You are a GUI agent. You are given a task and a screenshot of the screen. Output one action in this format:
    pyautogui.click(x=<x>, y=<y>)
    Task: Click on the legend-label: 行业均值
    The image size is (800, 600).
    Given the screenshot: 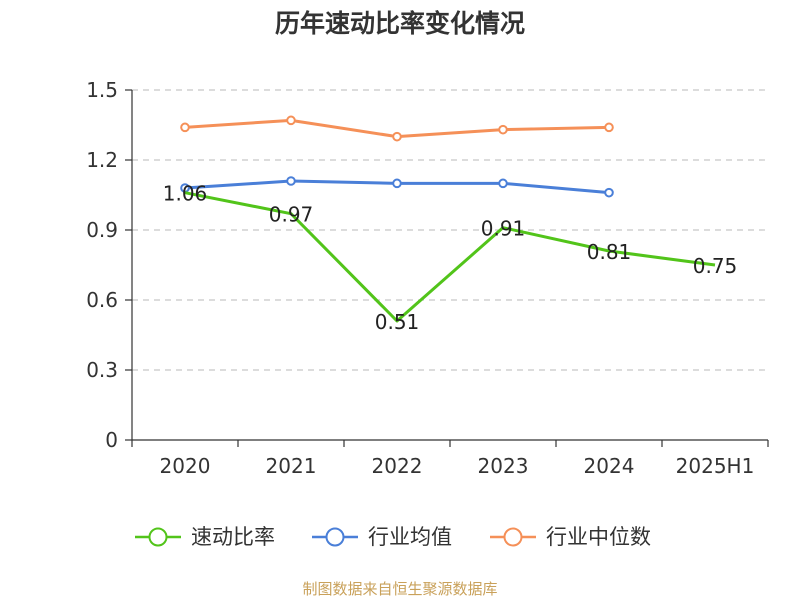 What is the action you would take?
    pyautogui.click(x=410, y=537)
    